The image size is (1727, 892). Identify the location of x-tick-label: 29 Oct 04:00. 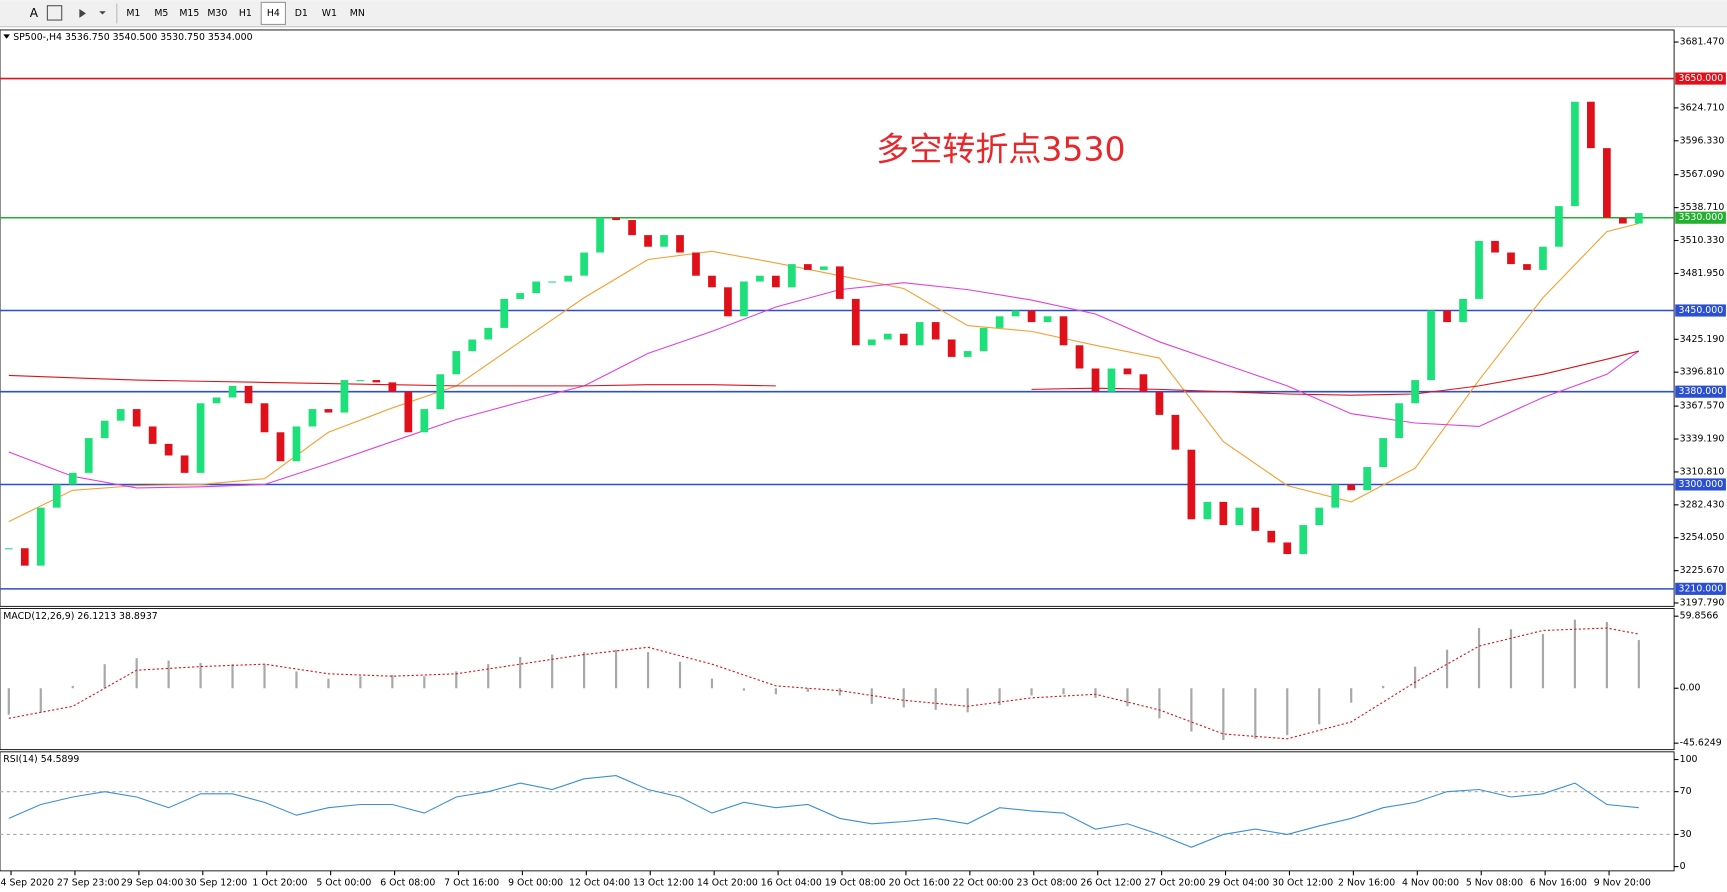
(1238, 882).